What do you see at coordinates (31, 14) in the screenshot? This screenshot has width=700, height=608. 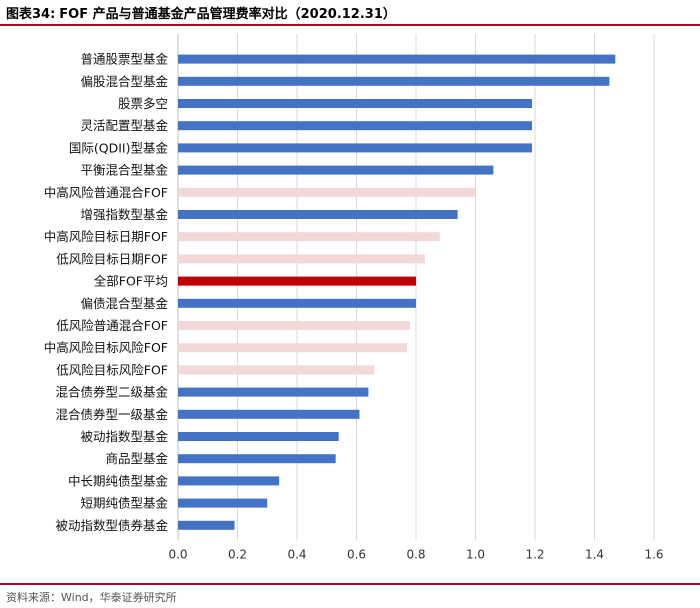 I see `figure-label: 图表34:` at bounding box center [31, 14].